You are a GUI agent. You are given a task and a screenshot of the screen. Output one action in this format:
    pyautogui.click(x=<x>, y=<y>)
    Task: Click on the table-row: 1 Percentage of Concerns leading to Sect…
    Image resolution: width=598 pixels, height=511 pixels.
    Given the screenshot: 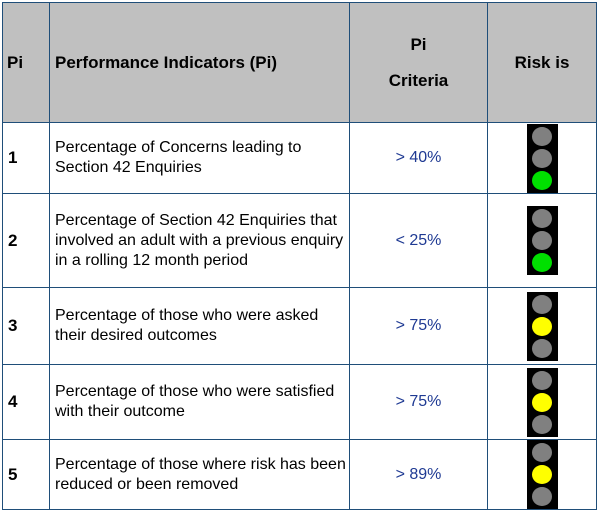 What is the action you would take?
    pyautogui.click(x=299, y=158)
    